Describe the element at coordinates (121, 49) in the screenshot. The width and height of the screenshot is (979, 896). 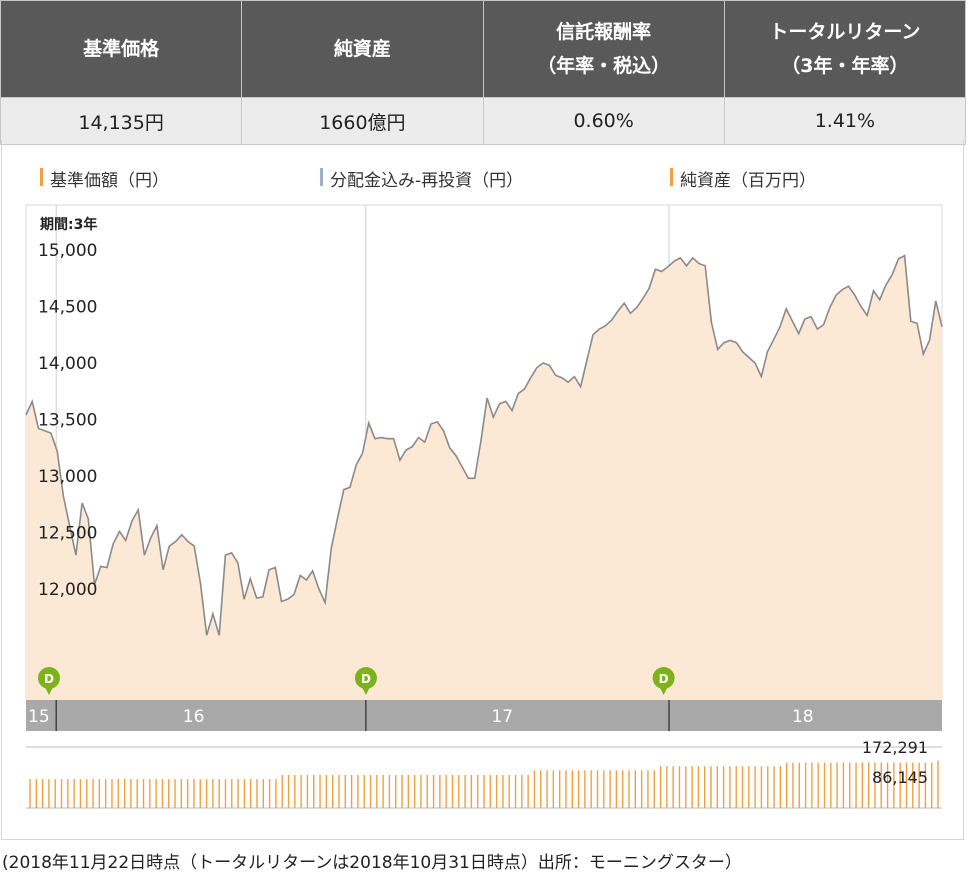
I see `header-nav: 基準価格` at that location.